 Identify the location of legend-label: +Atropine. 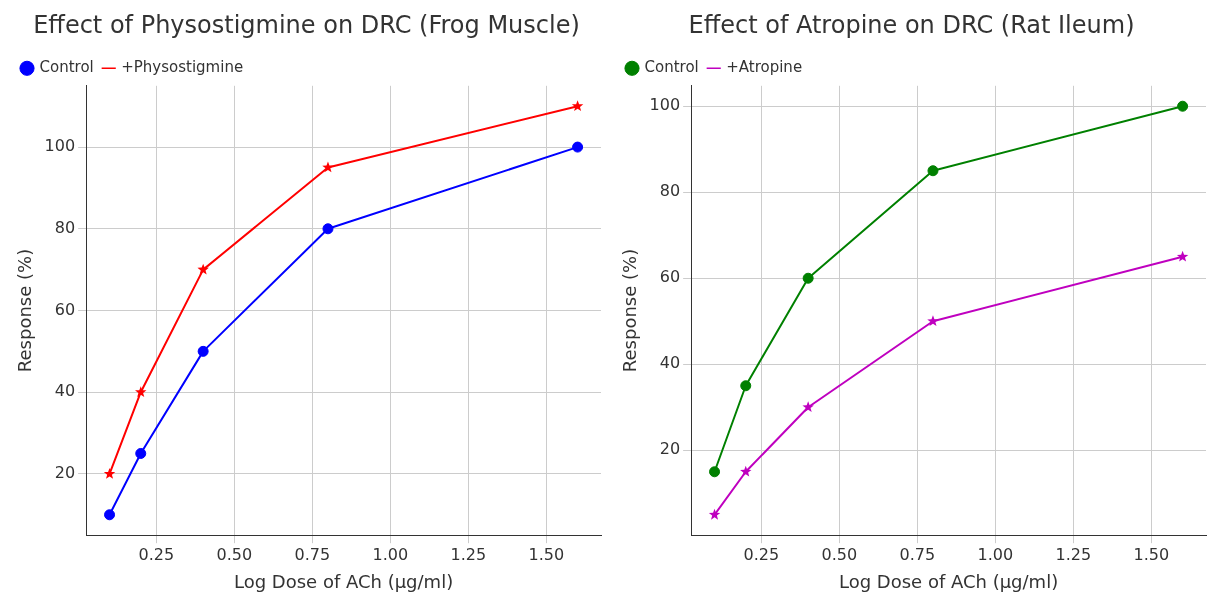
(764, 67).